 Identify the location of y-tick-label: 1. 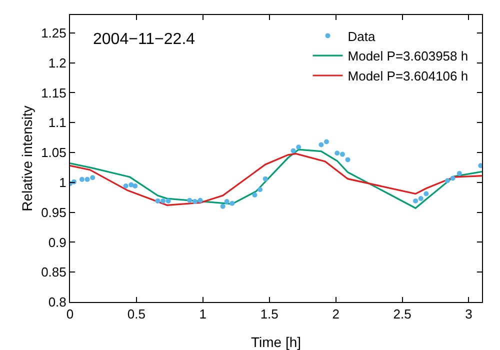
(62, 182).